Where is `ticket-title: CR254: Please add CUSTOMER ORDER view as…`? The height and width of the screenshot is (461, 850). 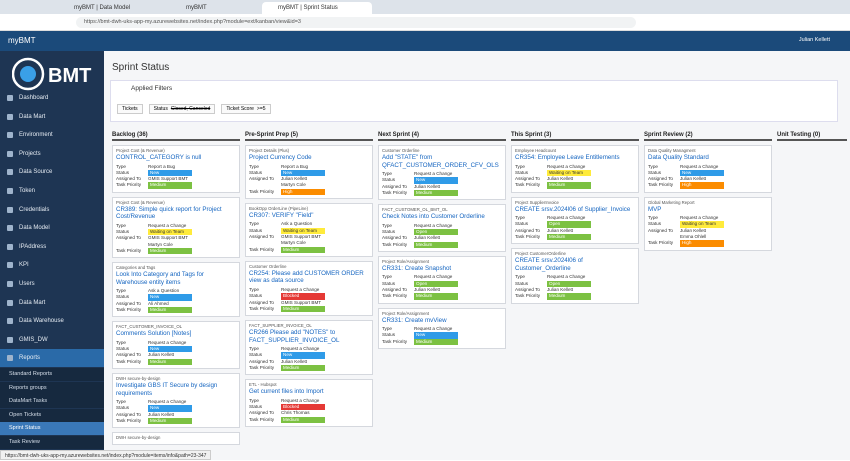 ticket-title: CR254: Please add CUSTOMER ORDER view as… is located at coordinates (306, 277).